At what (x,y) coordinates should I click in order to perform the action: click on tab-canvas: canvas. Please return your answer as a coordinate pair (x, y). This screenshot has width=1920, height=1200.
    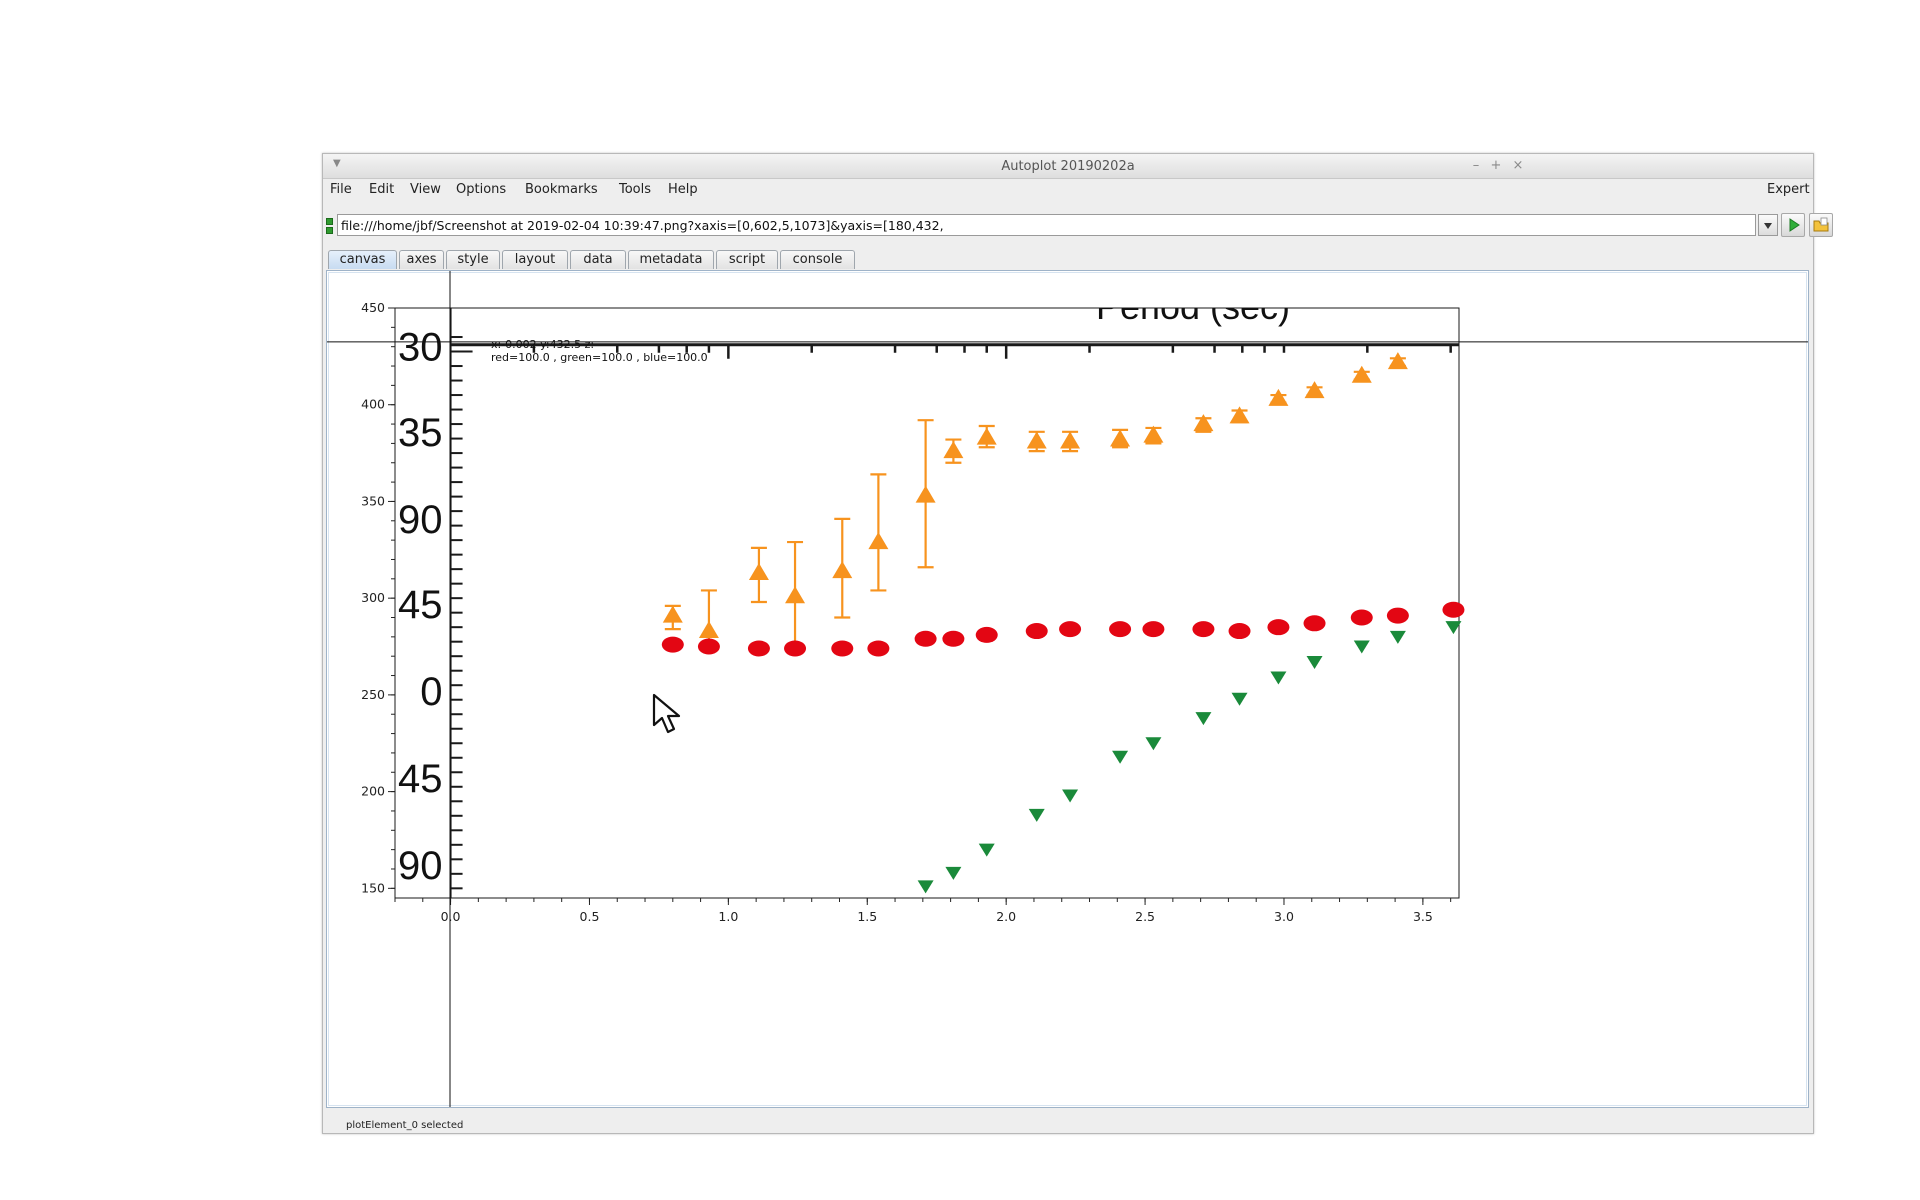
    Looking at the image, I should click on (362, 259).